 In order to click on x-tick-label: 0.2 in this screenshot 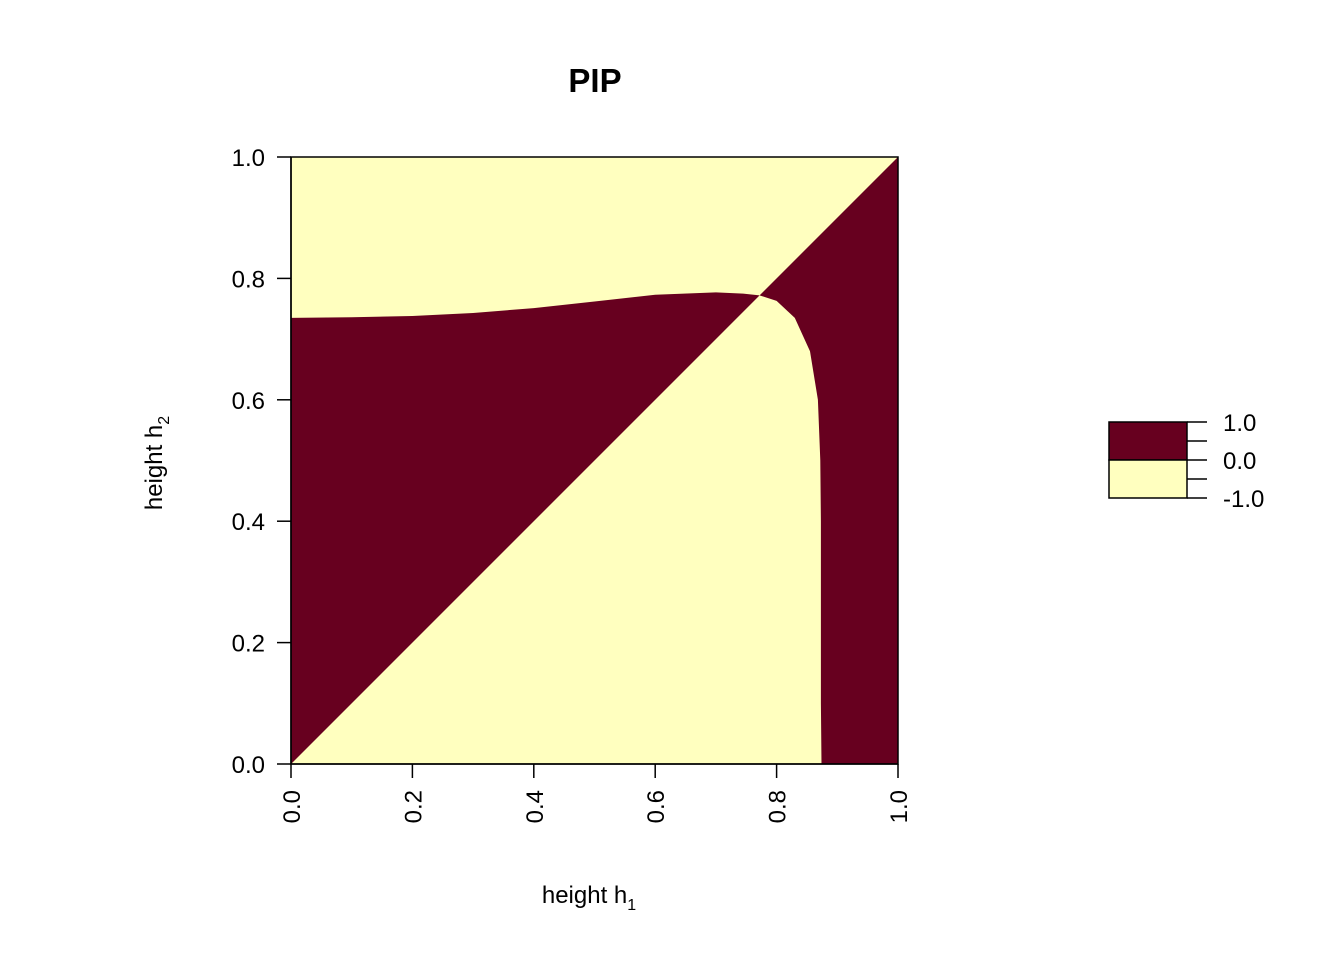, I will do `click(413, 806)`.